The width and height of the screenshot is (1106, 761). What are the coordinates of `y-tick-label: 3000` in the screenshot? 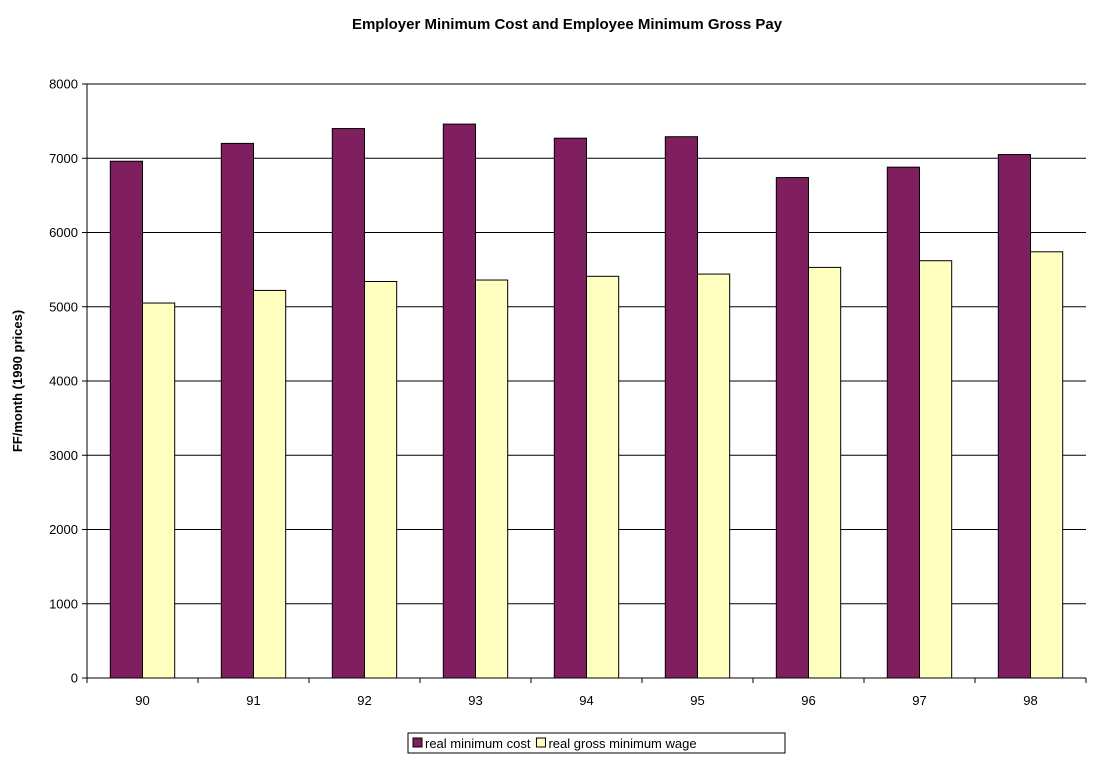 It's located at (63, 455).